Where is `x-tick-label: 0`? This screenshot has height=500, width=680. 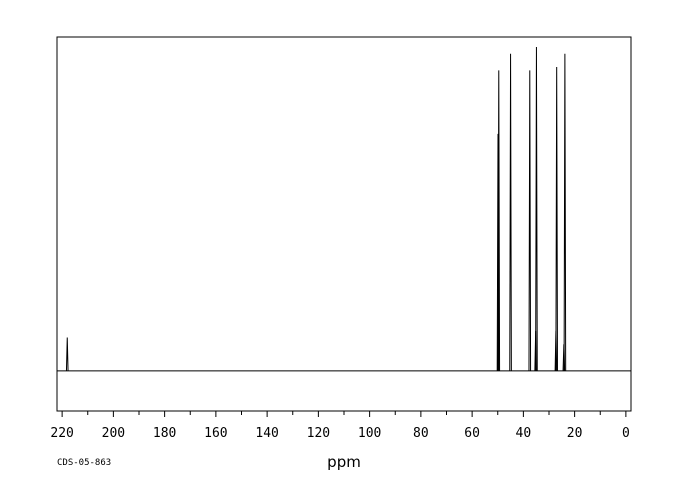
x-tick-label: 0 is located at coordinates (626, 433).